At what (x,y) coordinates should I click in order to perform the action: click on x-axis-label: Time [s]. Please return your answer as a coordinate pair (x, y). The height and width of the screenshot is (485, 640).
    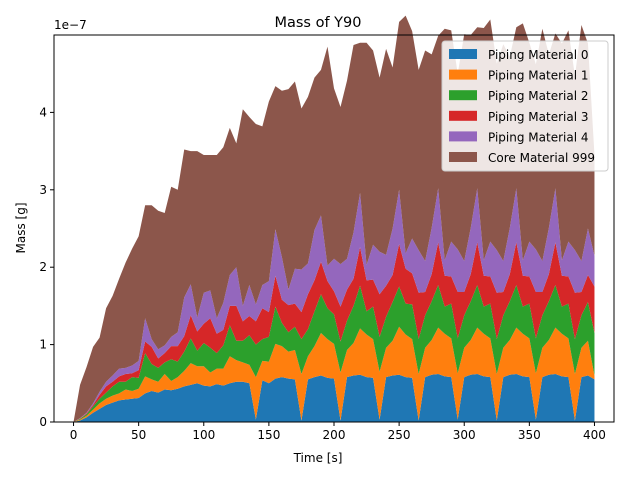
    Looking at the image, I should click on (318, 458).